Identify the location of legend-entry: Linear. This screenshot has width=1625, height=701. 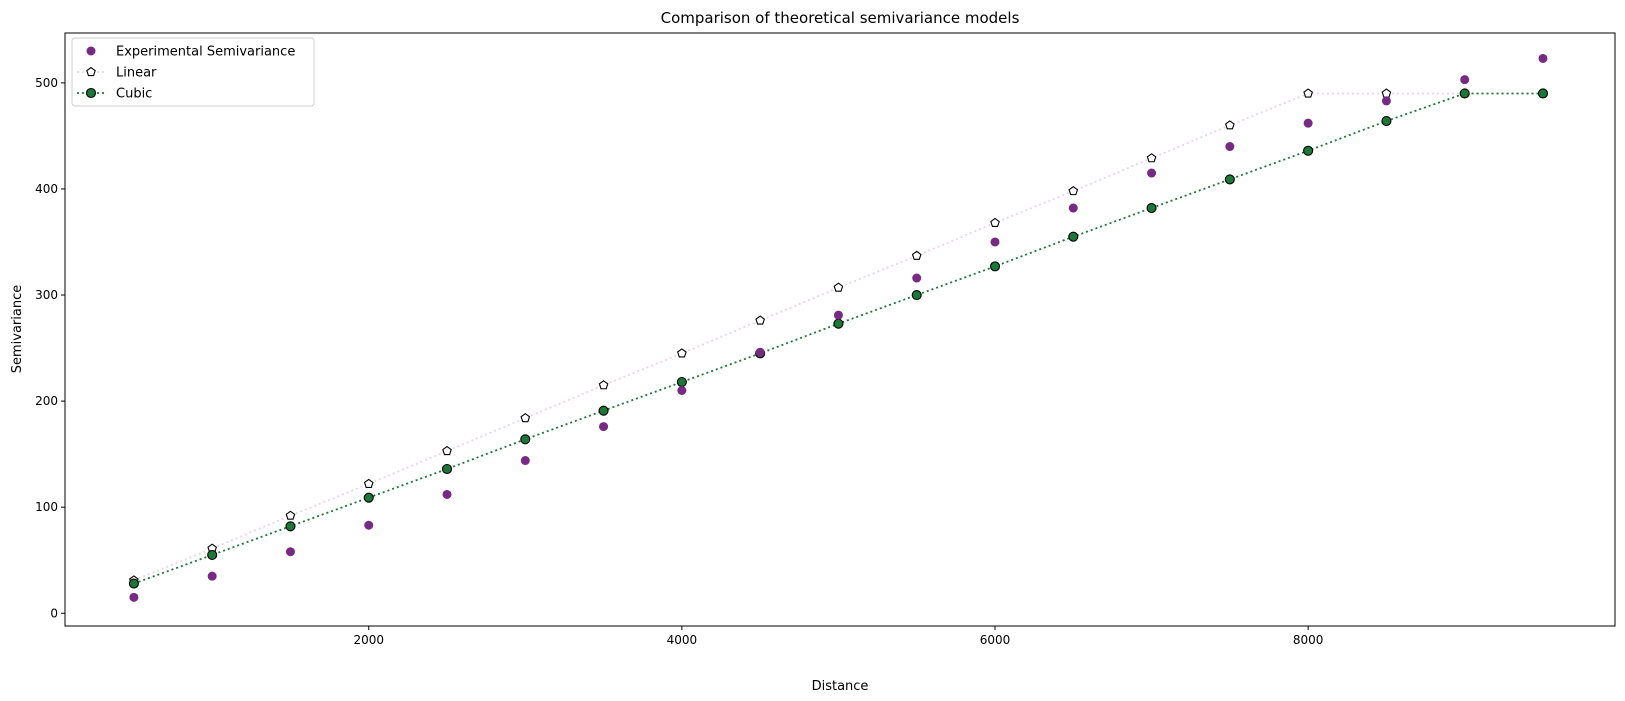
(117, 73).